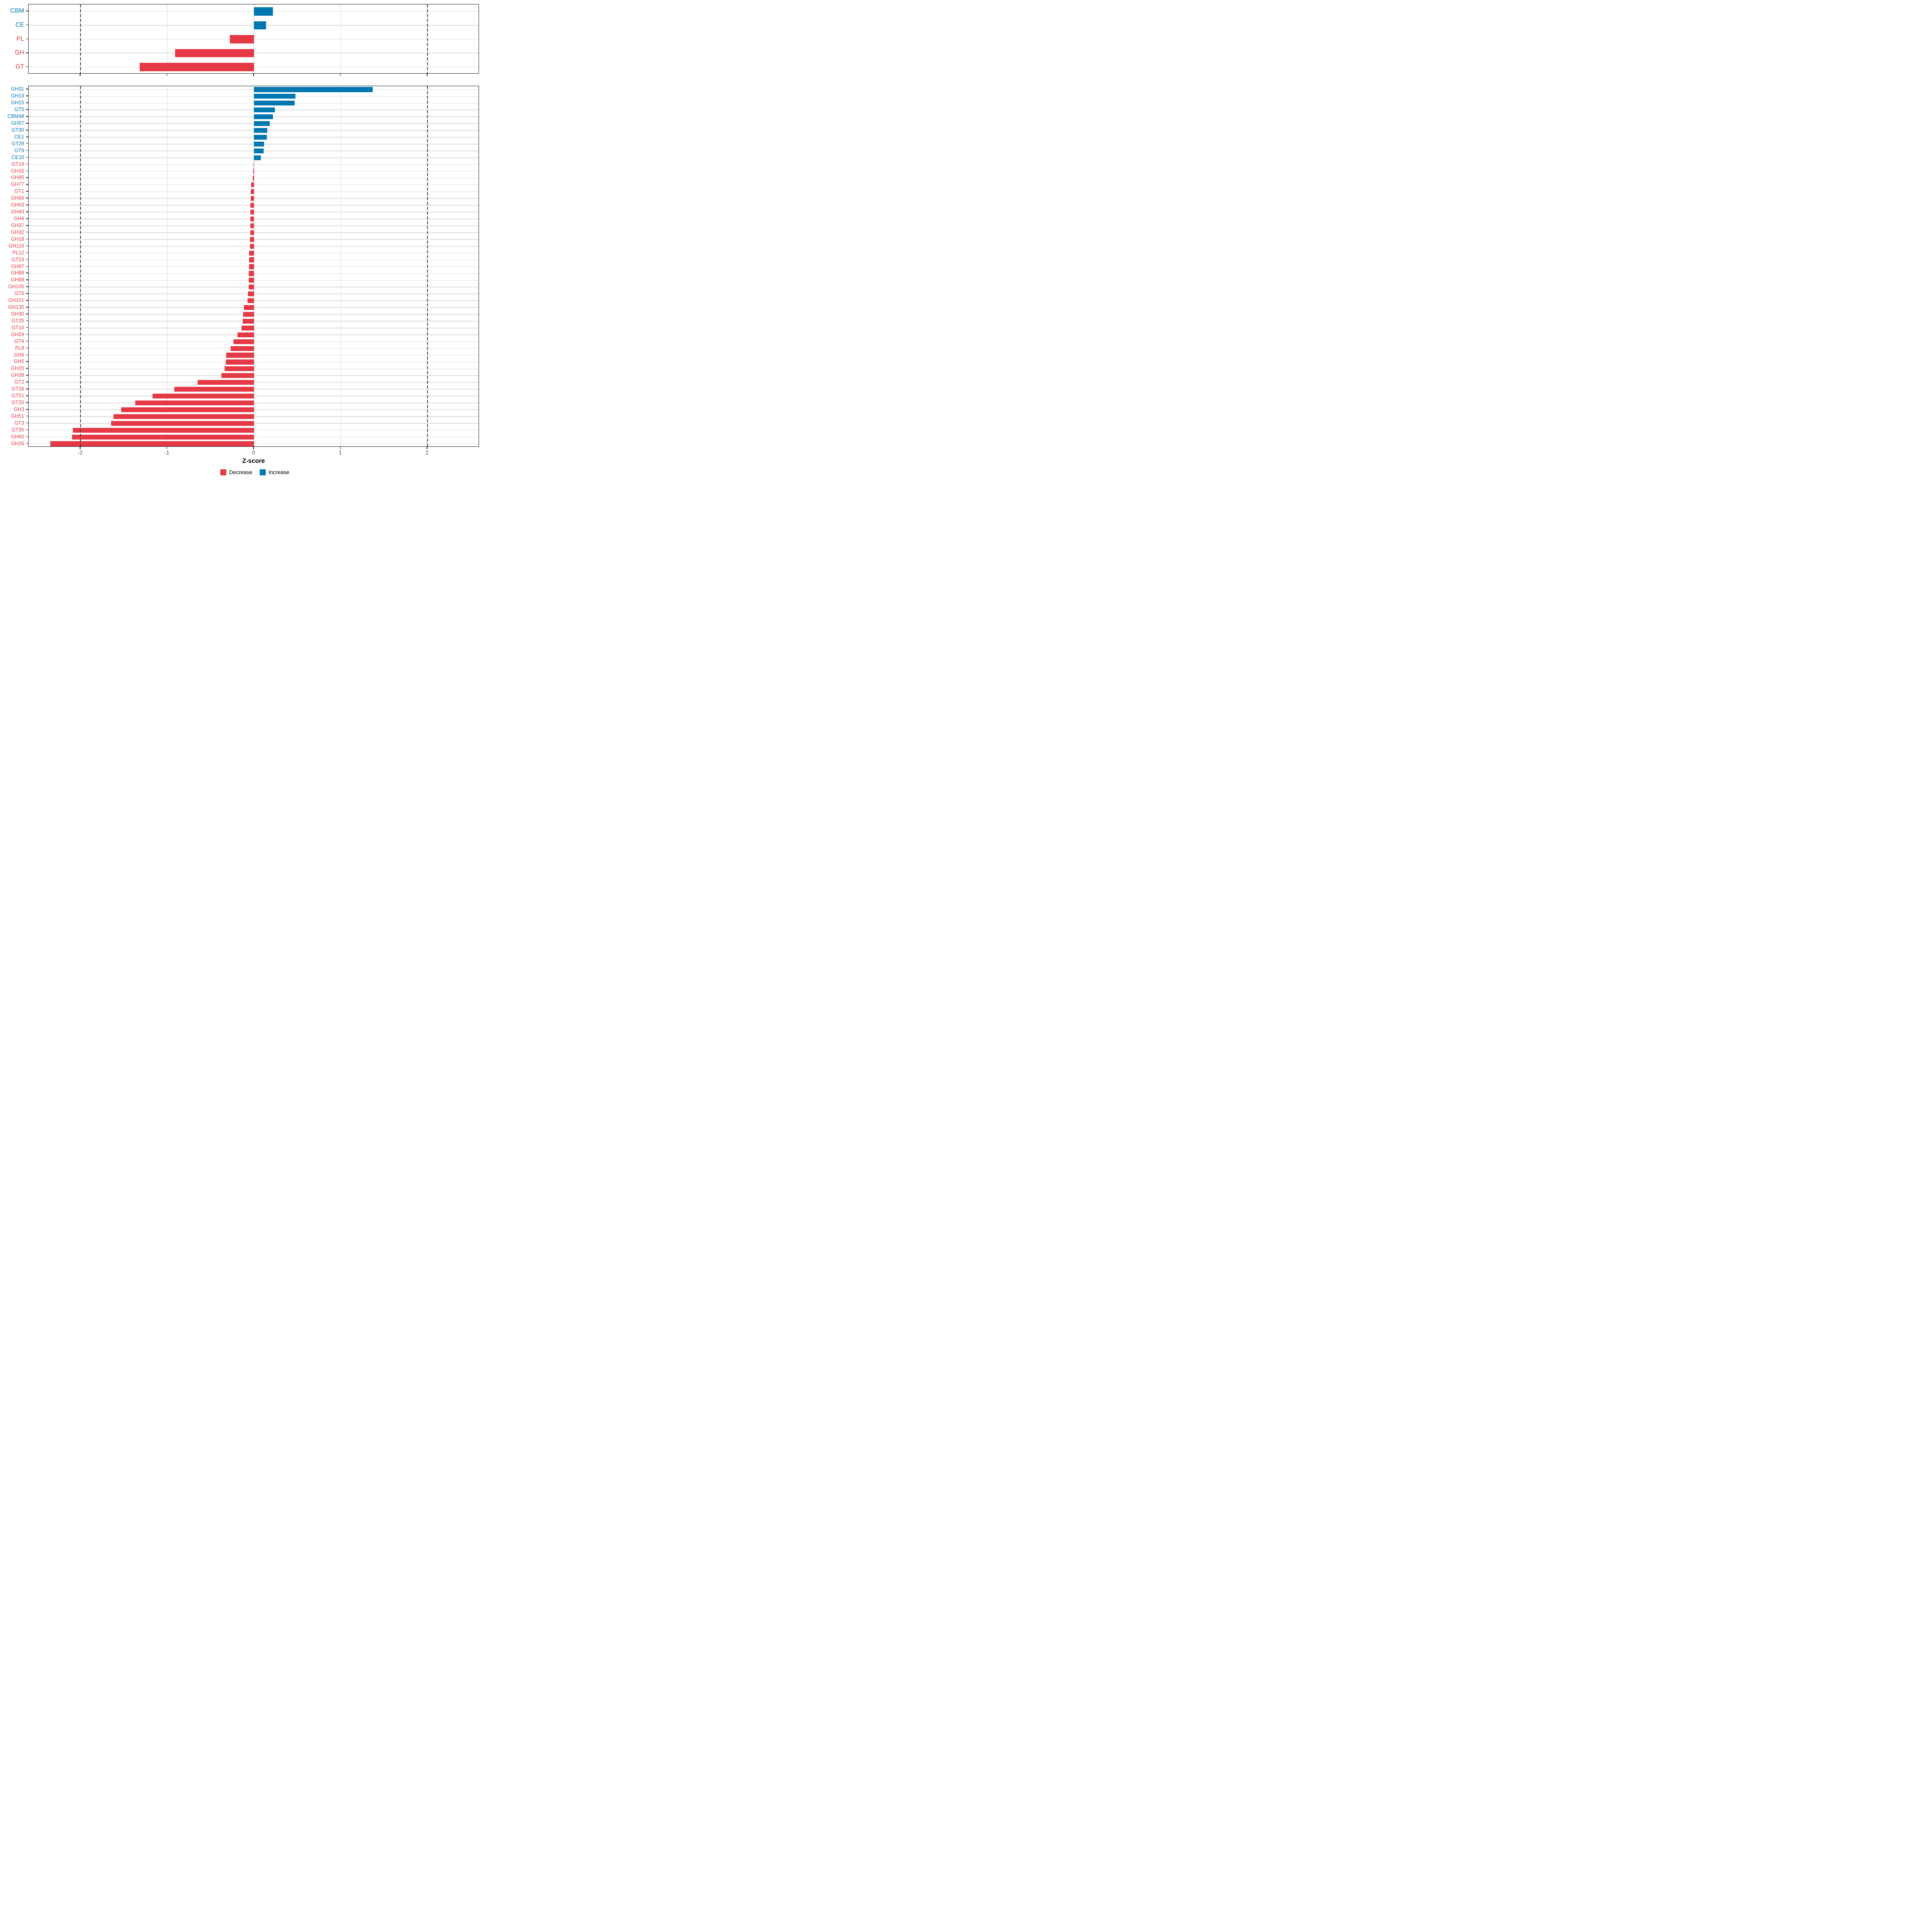  I want to click on bar-GT26, so click(214, 389).